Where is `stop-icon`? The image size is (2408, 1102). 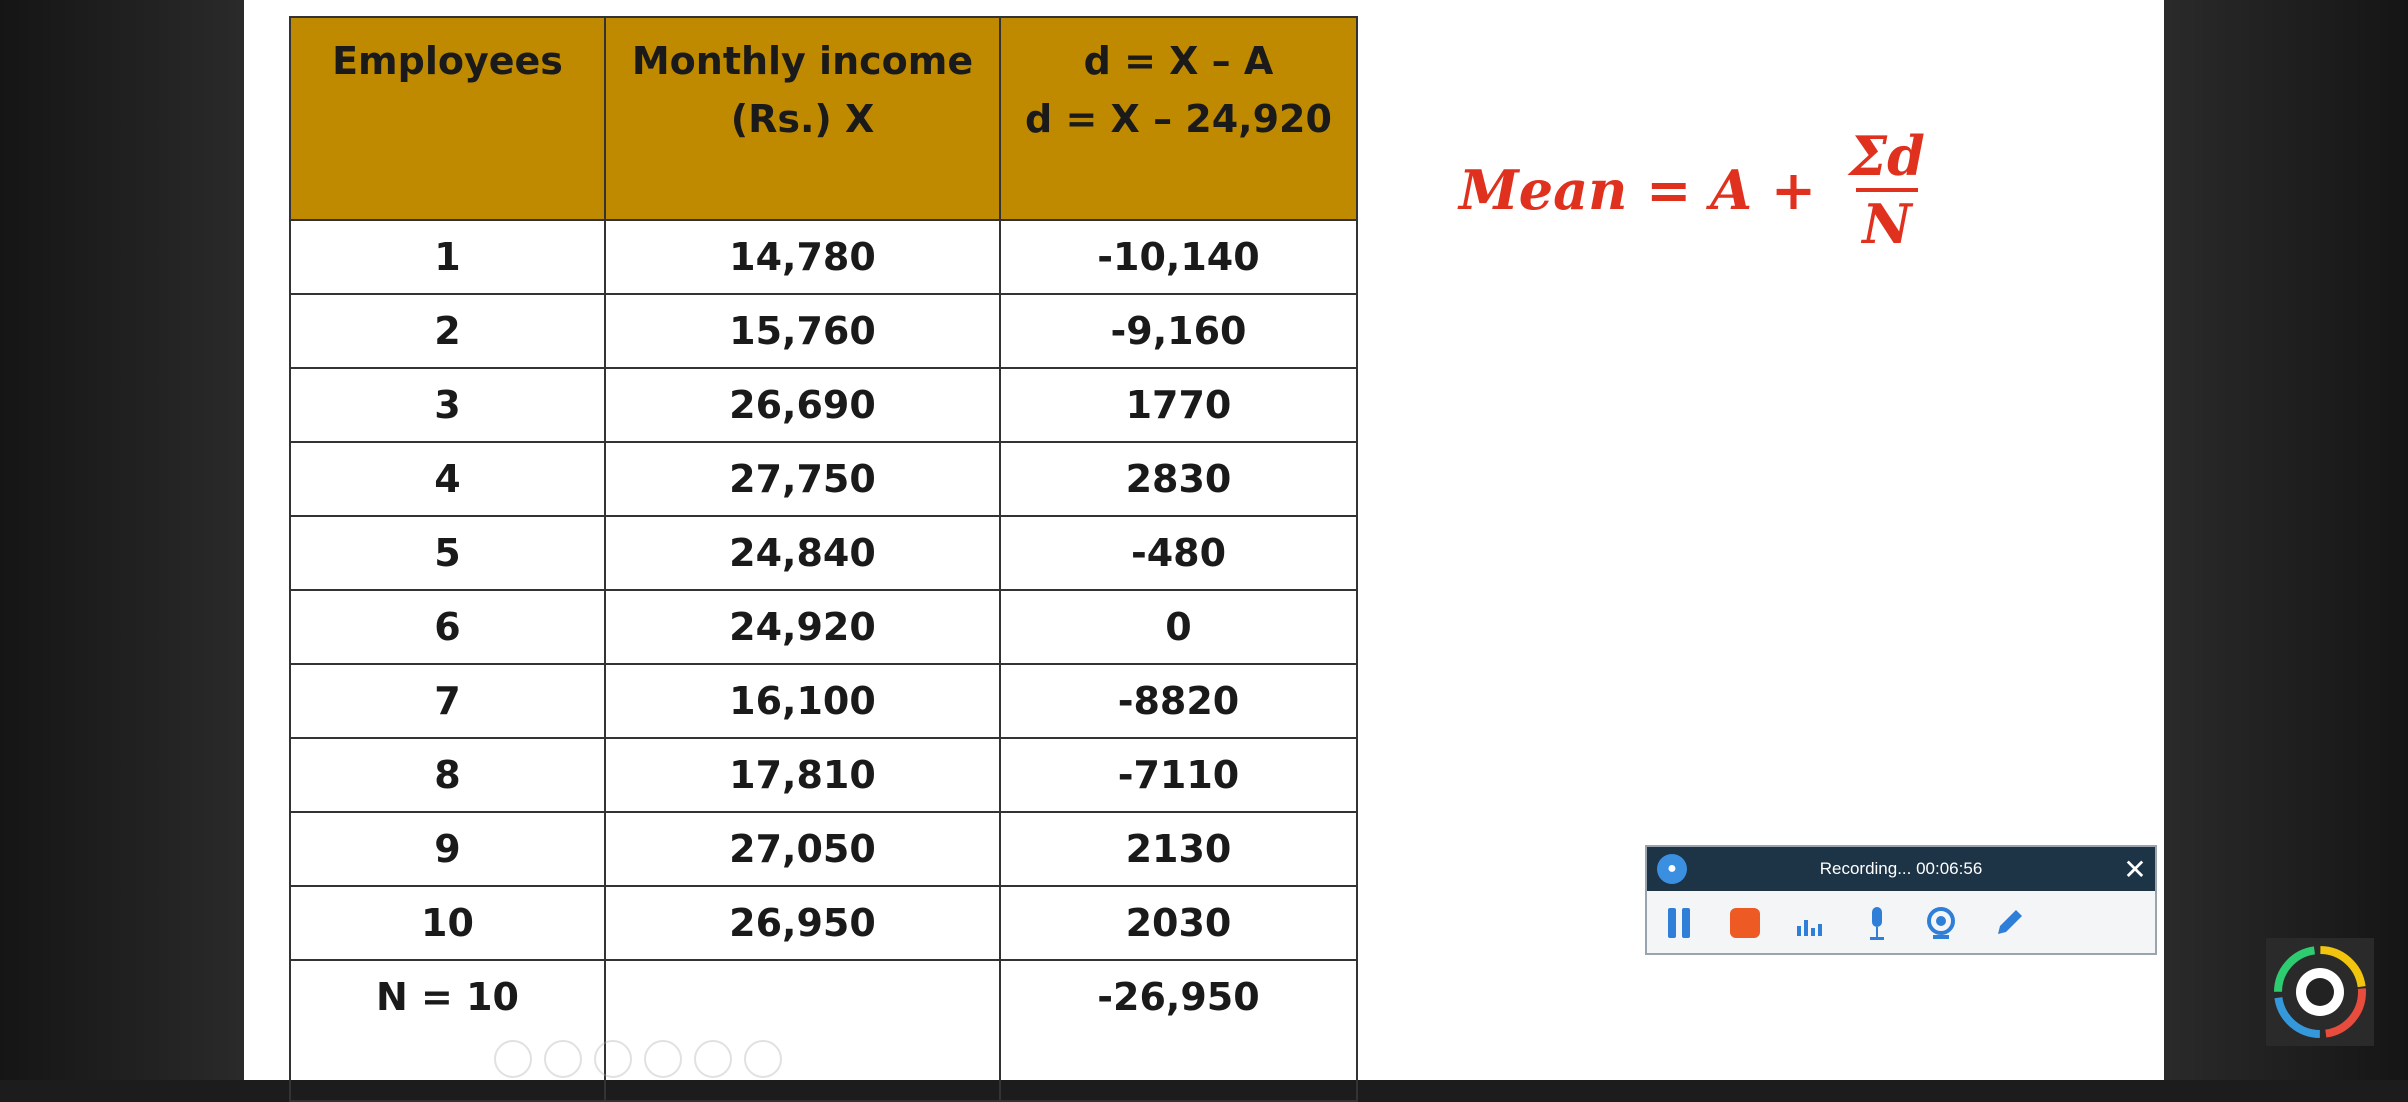 stop-icon is located at coordinates (1745, 923).